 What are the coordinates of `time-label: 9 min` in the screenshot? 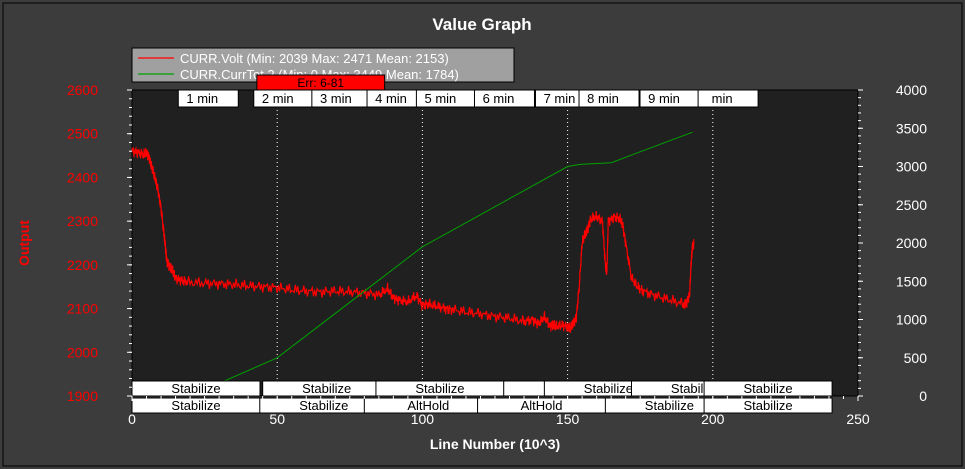 It's located at (664, 98).